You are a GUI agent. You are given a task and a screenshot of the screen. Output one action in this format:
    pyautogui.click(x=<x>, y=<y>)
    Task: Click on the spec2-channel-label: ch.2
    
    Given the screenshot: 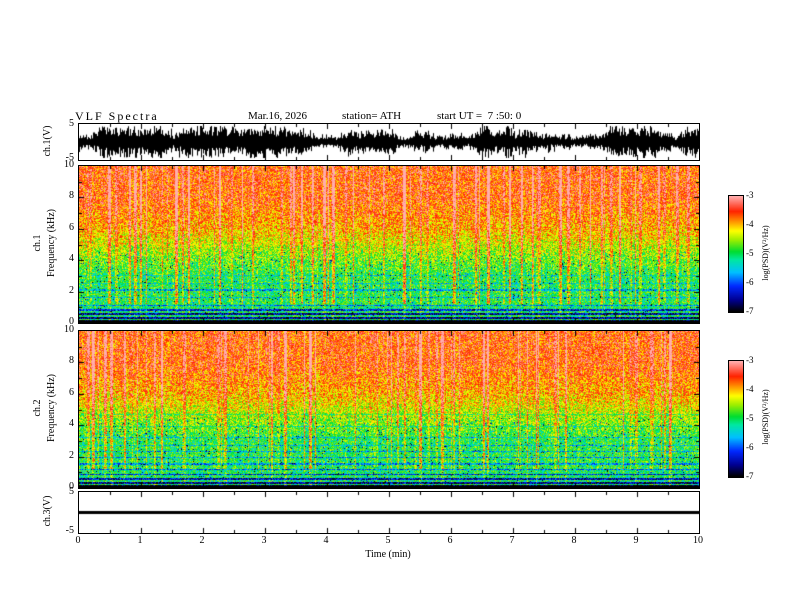 What is the action you would take?
    pyautogui.click(x=37, y=408)
    